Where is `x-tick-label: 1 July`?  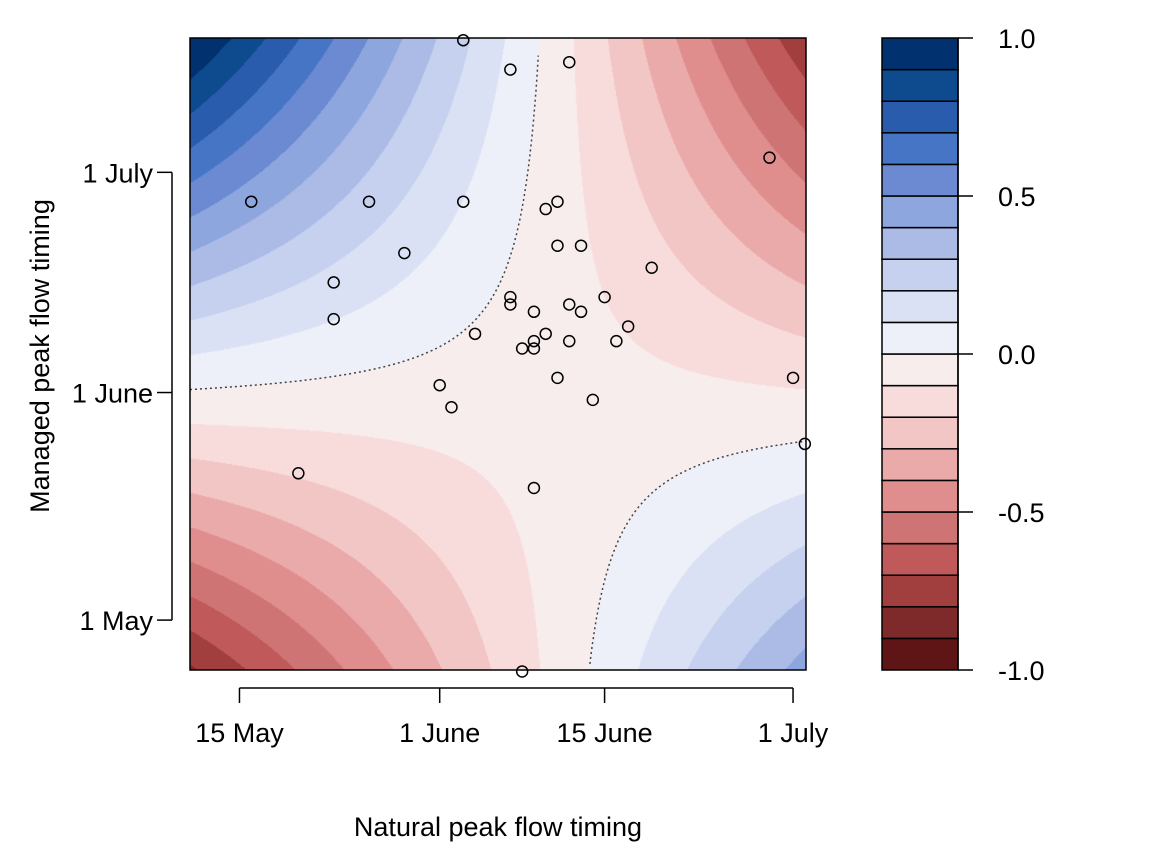 x-tick-label: 1 July is located at coordinates (793, 733).